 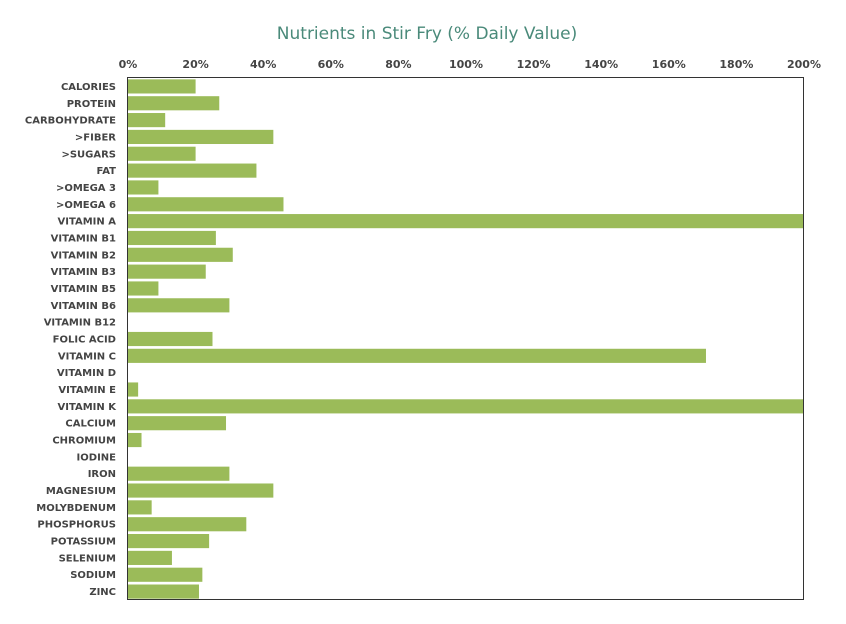 I want to click on y-tick-label: FAT, so click(x=107, y=171).